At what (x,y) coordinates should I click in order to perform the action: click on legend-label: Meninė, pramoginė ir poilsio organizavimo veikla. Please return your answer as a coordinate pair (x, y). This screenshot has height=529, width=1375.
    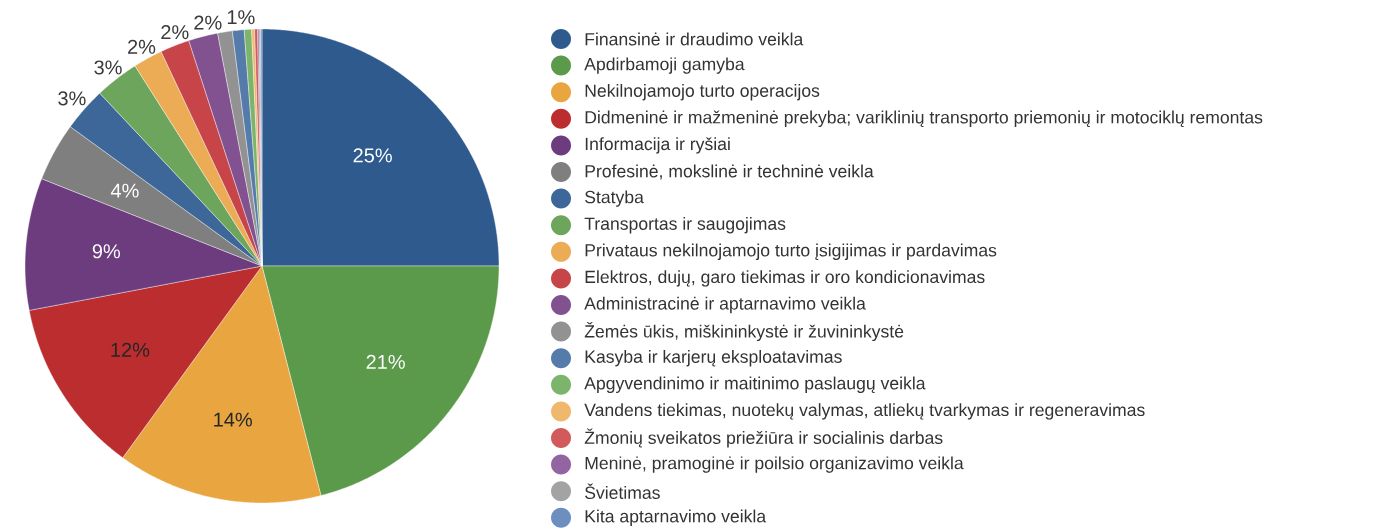
    Looking at the image, I should click on (774, 464).